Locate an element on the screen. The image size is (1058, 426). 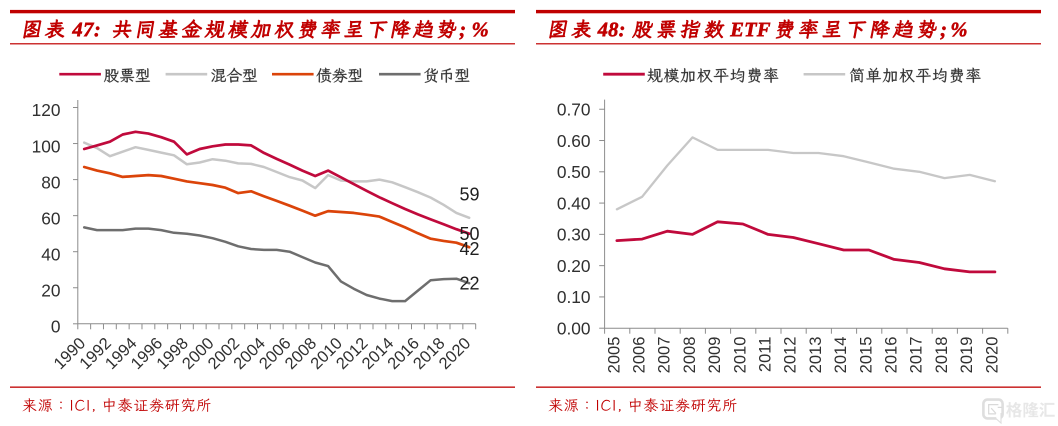
svg-text: 0.10 is located at coordinates (574, 297).